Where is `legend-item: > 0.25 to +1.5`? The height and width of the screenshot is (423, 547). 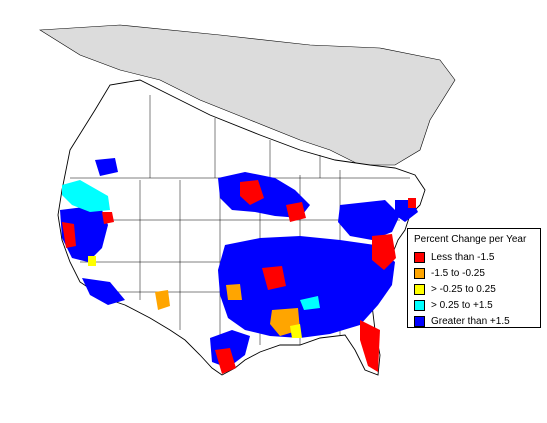
legend-item: > 0.25 to +1.5 is located at coordinates (474, 305).